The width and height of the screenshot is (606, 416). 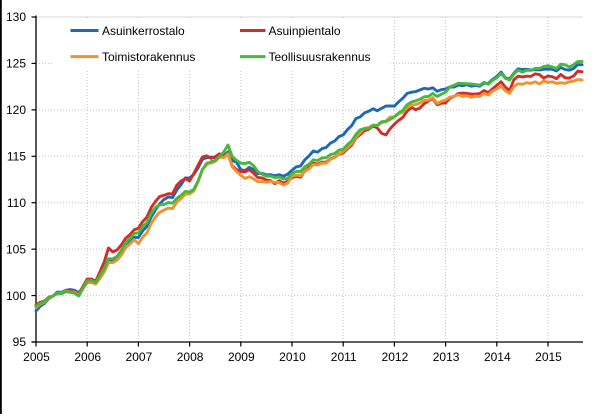 I want to click on svg-text: 105, so click(x=16, y=249).